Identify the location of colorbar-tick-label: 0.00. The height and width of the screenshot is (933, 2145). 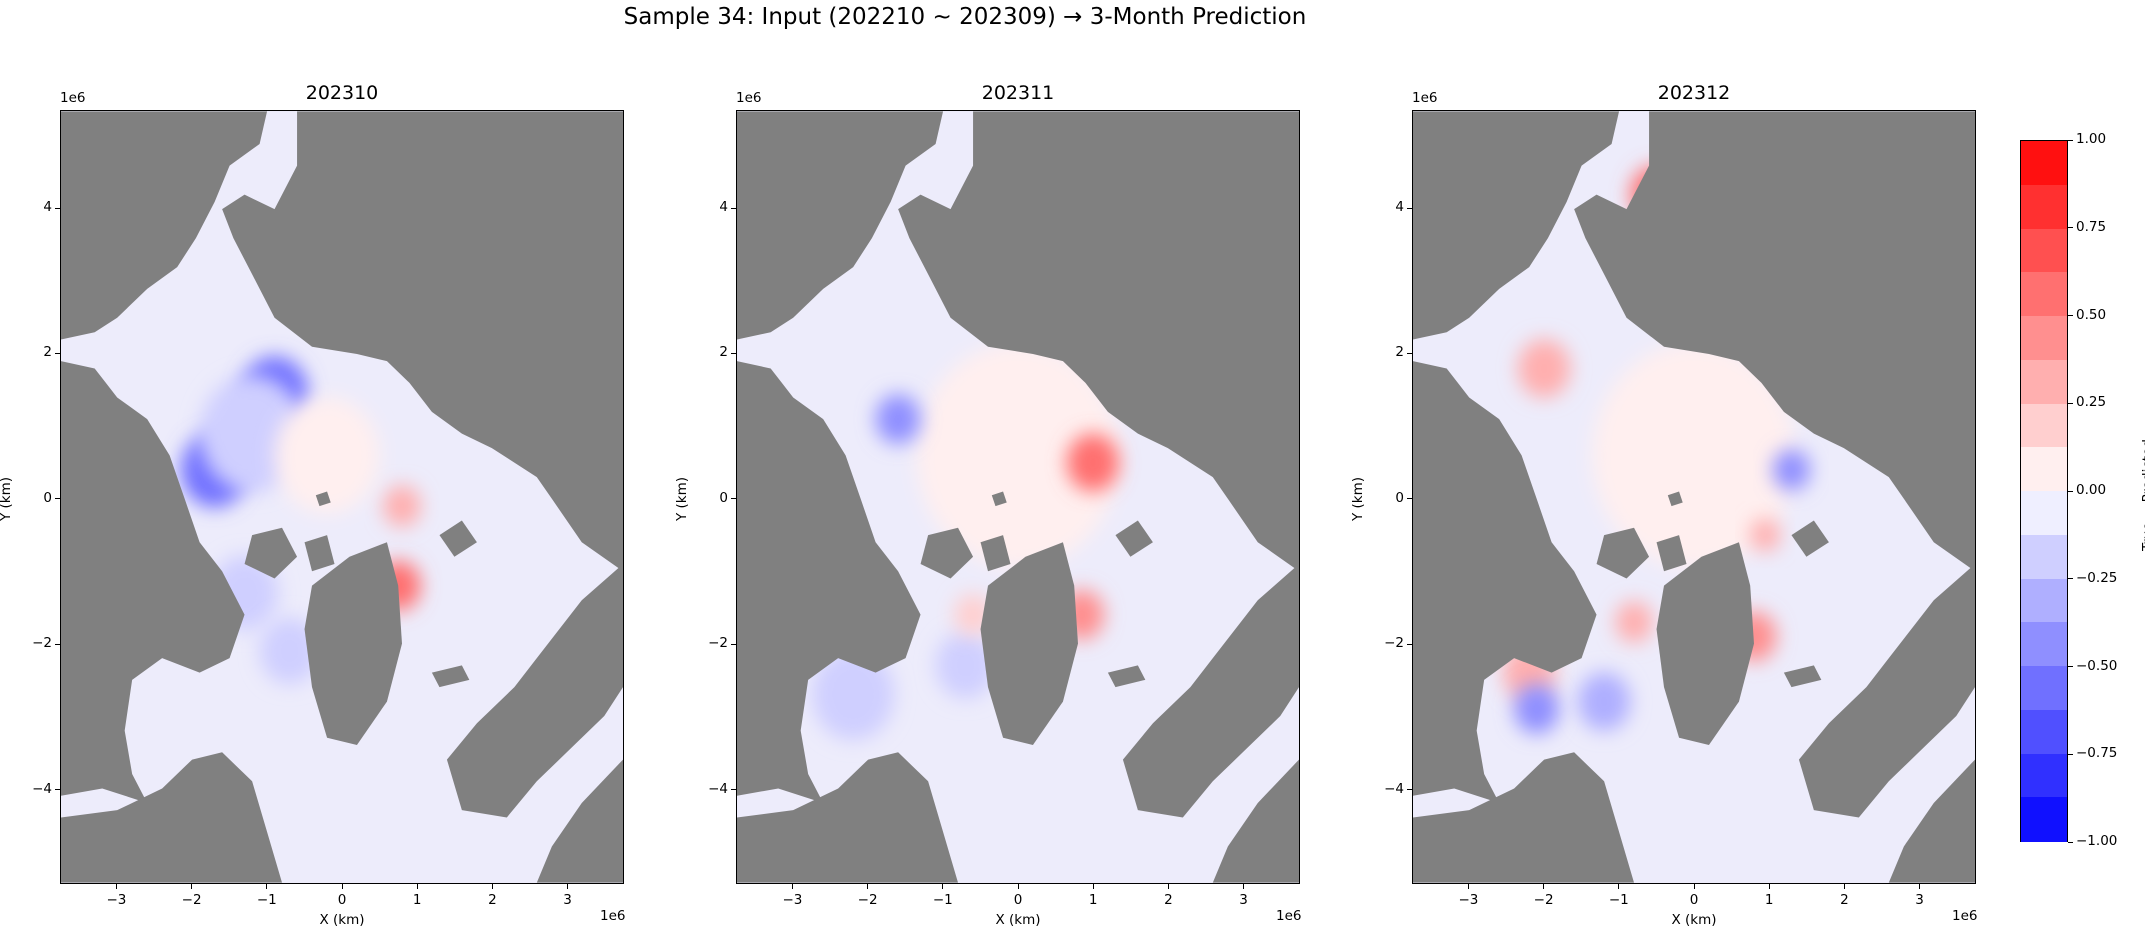
(2091, 490).